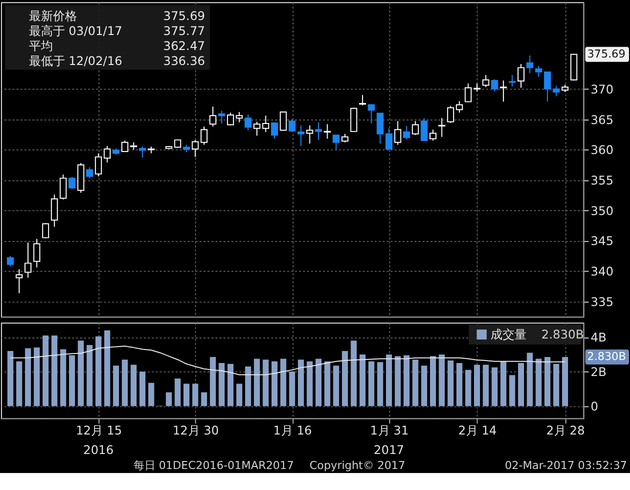 The height and width of the screenshot is (490, 630). I want to click on text: 2.830B, so click(606, 357).